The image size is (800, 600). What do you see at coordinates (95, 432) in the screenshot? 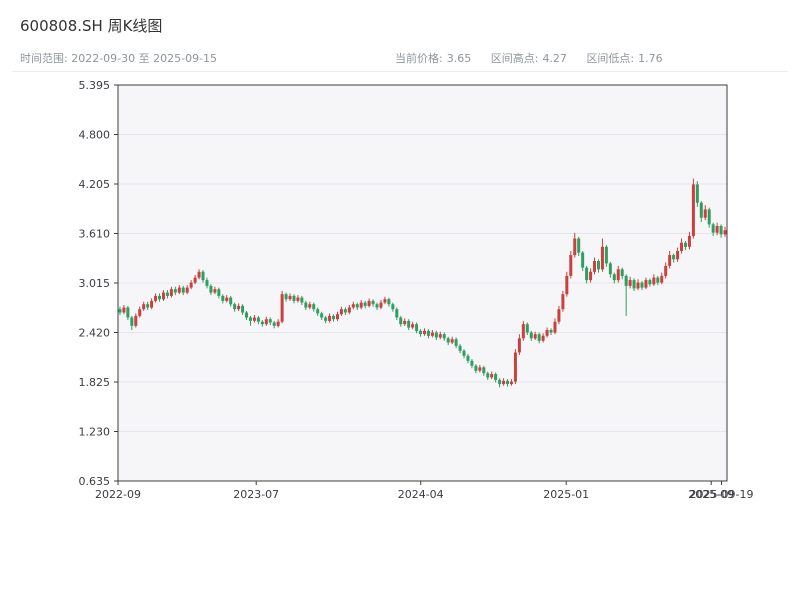
I see `y-tick-label: 1.230` at bounding box center [95, 432].